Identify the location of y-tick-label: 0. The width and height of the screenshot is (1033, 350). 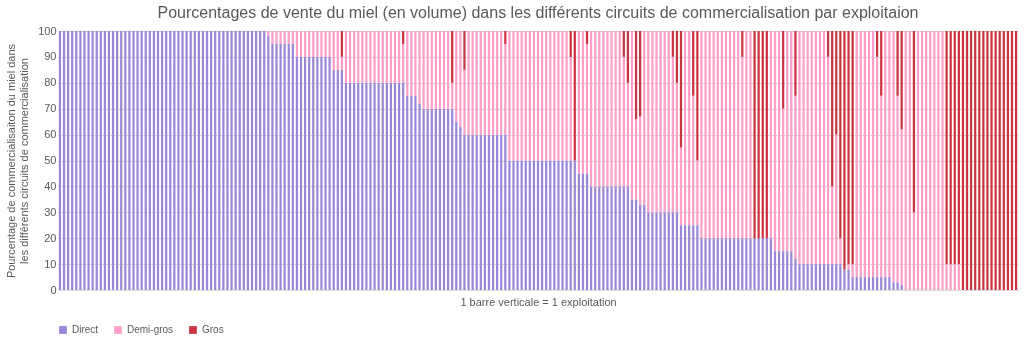
(53, 289).